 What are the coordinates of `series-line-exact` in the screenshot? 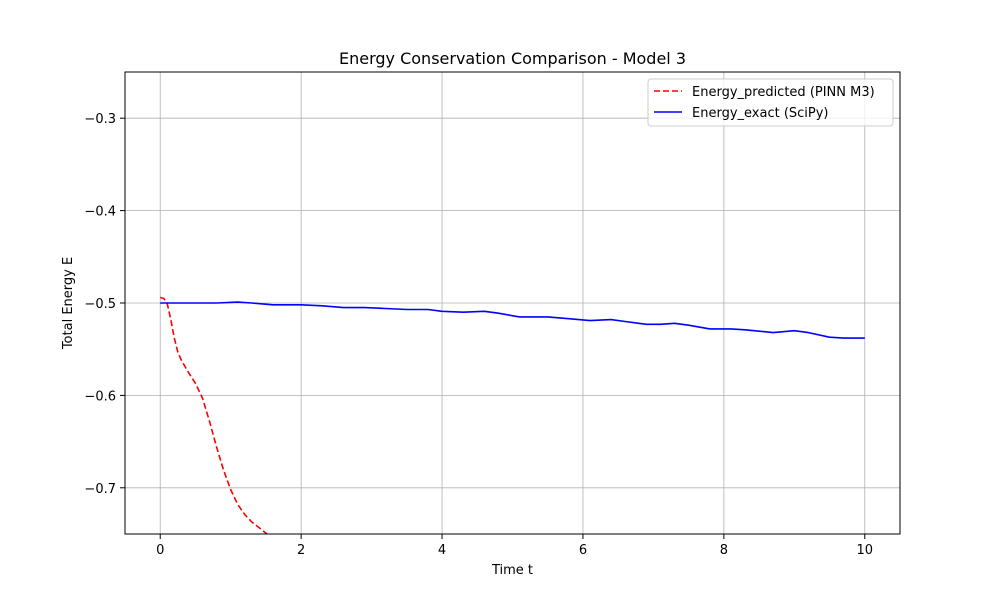 It's located at (512, 320).